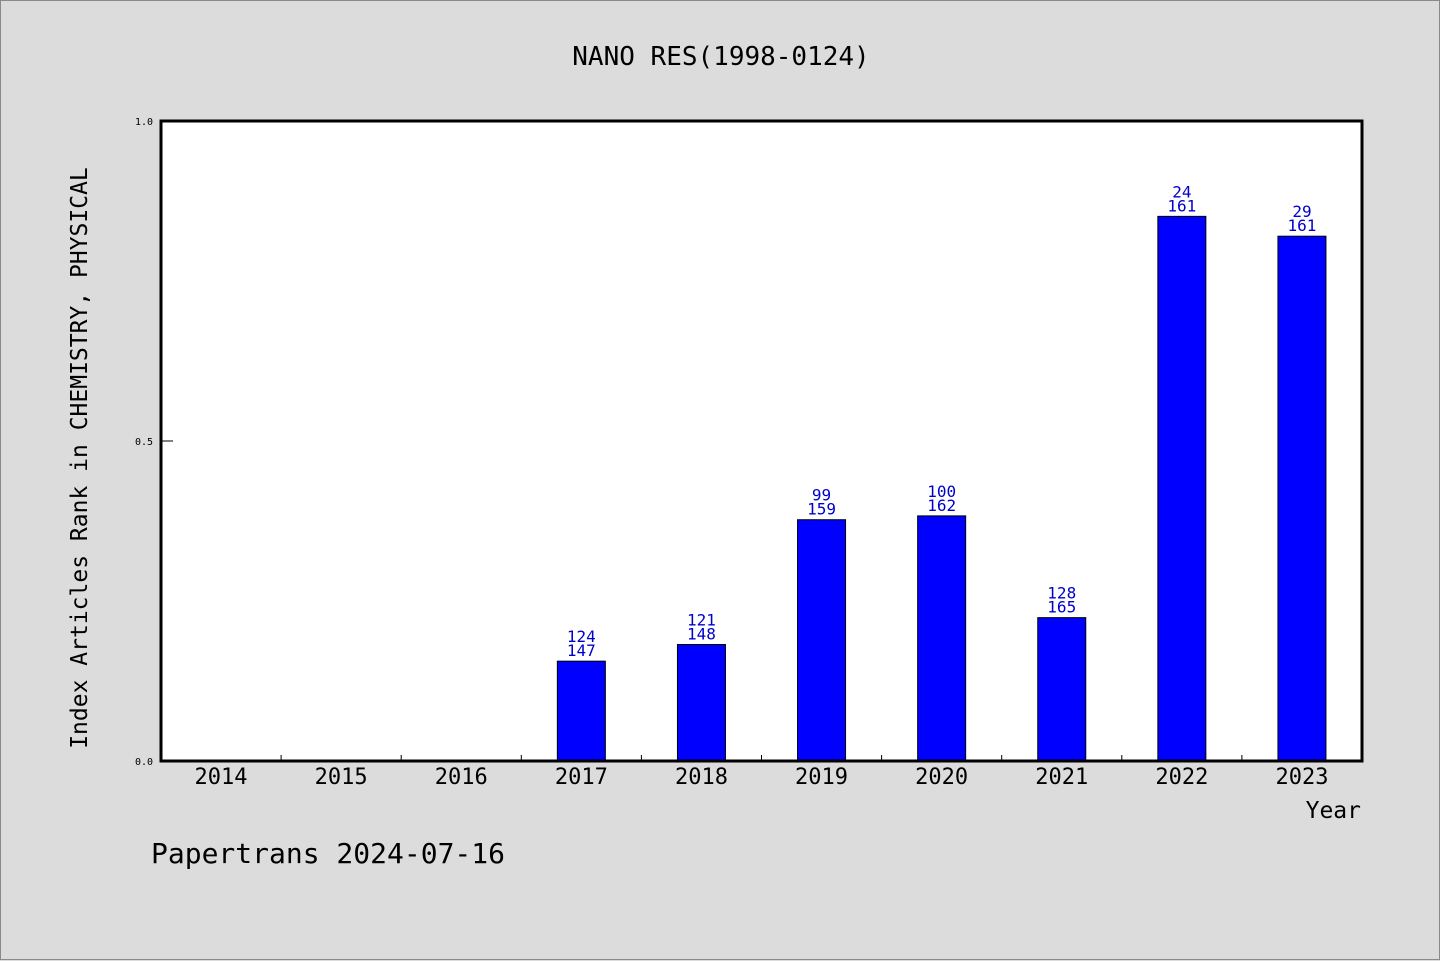 Image resolution: width=1440 pixels, height=961 pixels. What do you see at coordinates (701, 634) in the screenshot?
I see `bar-label-total: 148` at bounding box center [701, 634].